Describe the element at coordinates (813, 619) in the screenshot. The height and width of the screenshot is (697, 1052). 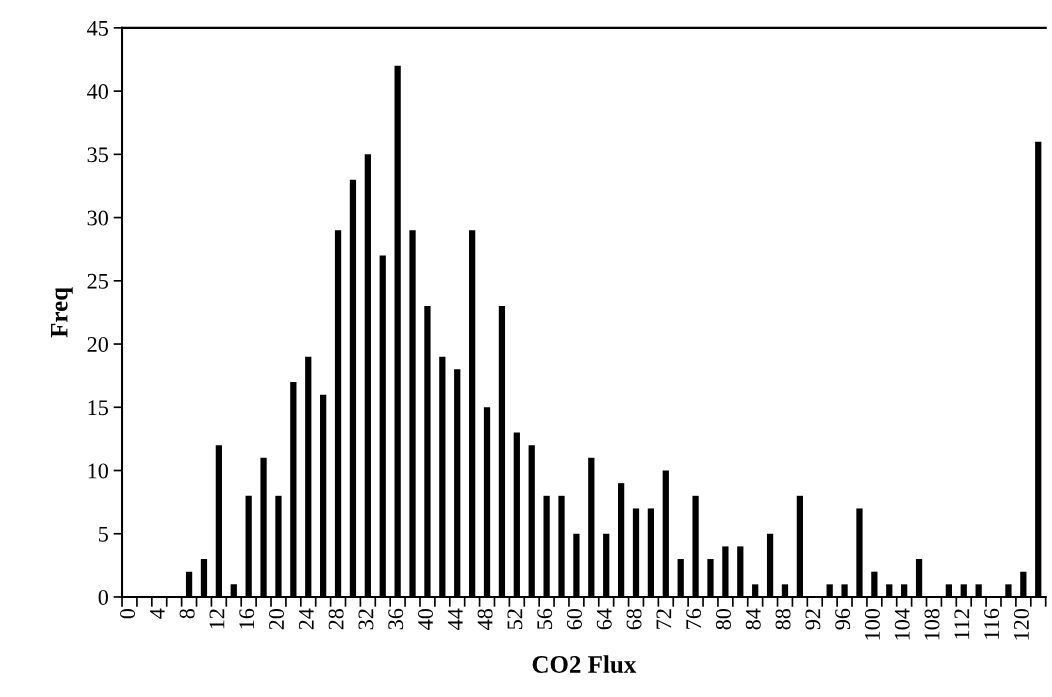
I see `x-tick-label: 92` at that location.